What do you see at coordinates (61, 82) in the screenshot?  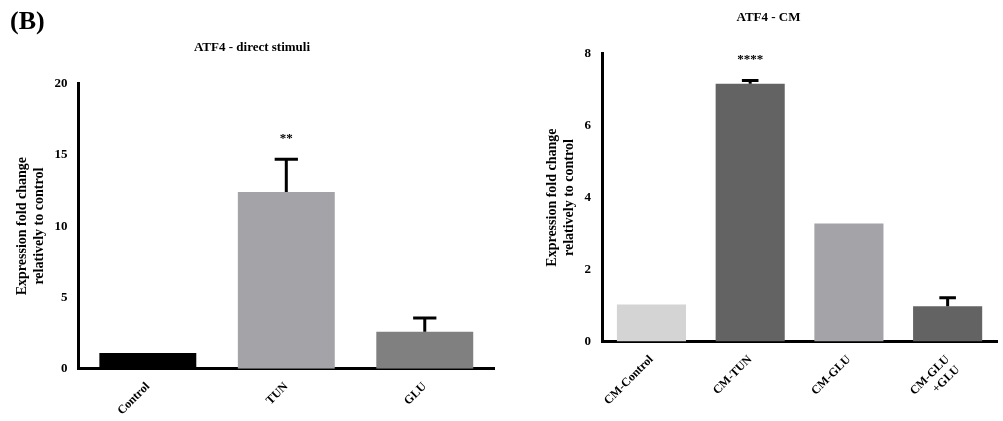 I see `y-tick-label: 20` at bounding box center [61, 82].